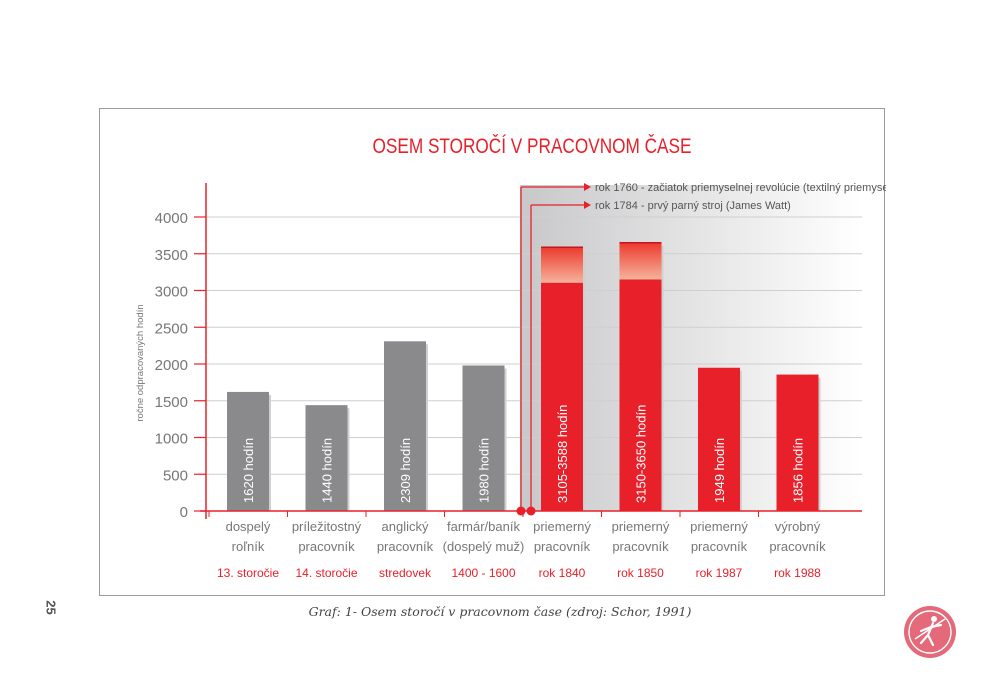 The width and height of the screenshot is (1000, 696). What do you see at coordinates (405, 573) in the screenshot?
I see `x-period-label: stredovek` at bounding box center [405, 573].